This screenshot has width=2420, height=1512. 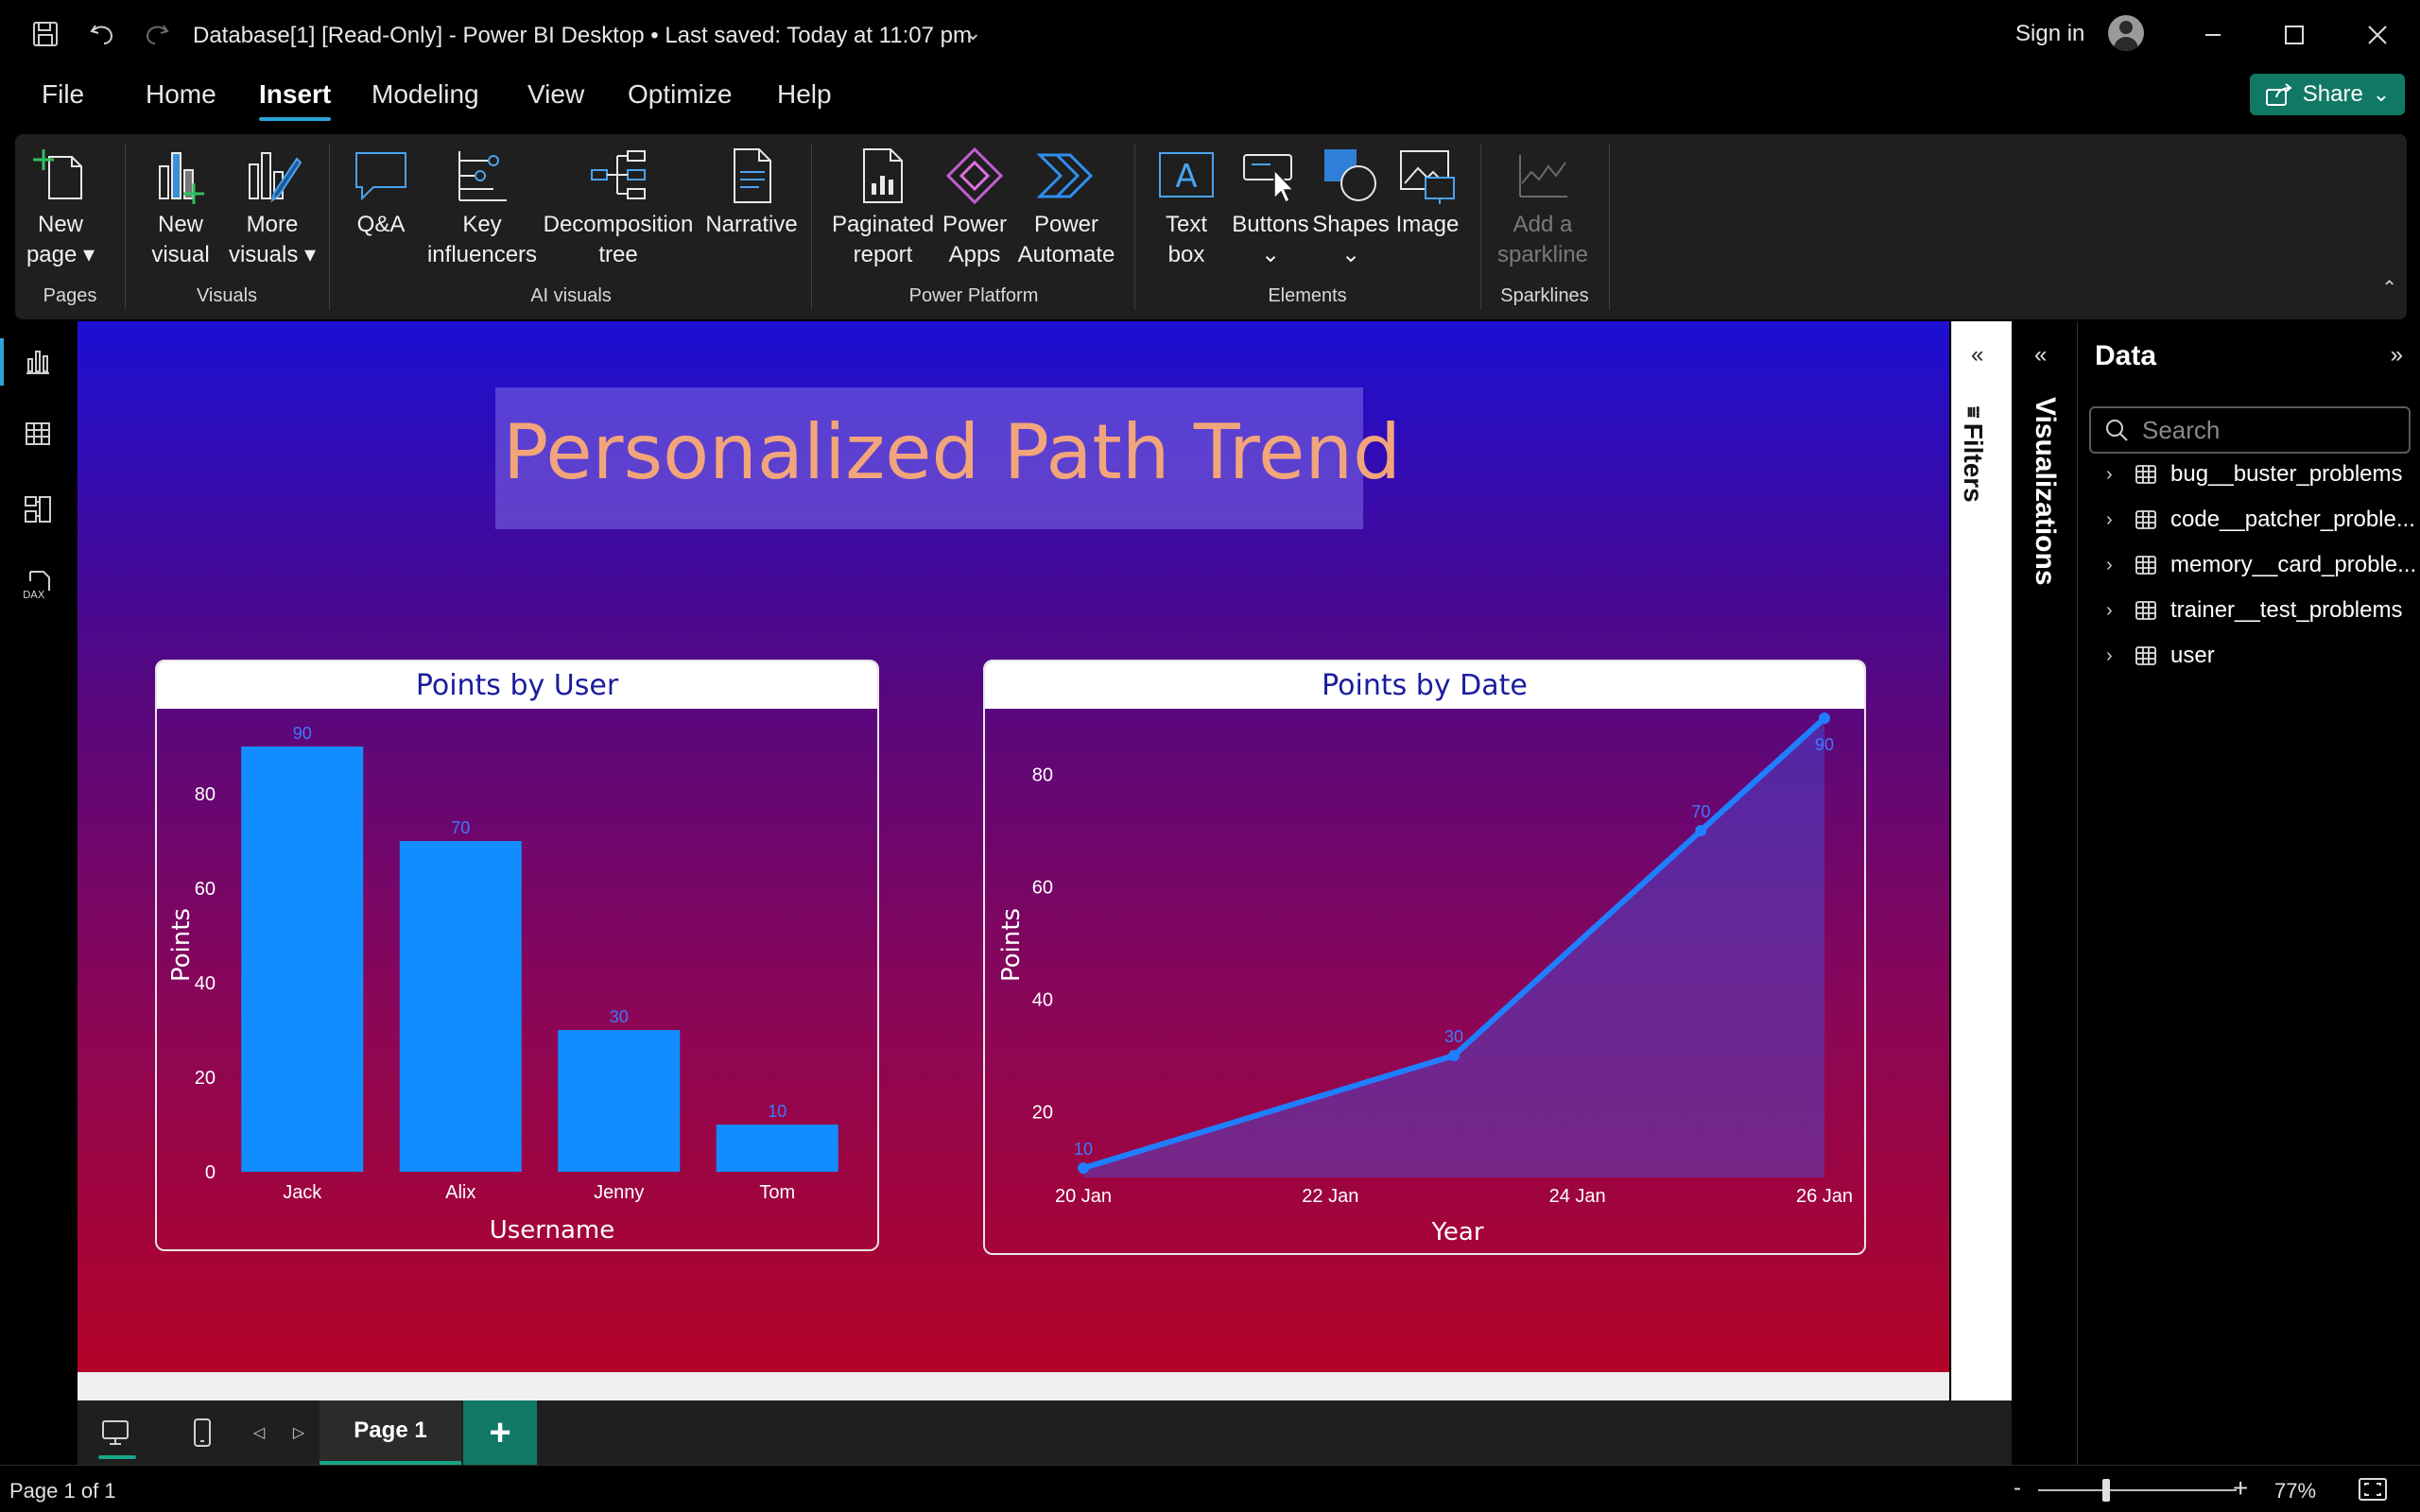 What do you see at coordinates (38, 585) in the screenshot?
I see `dax-query-view-button: DAX` at bounding box center [38, 585].